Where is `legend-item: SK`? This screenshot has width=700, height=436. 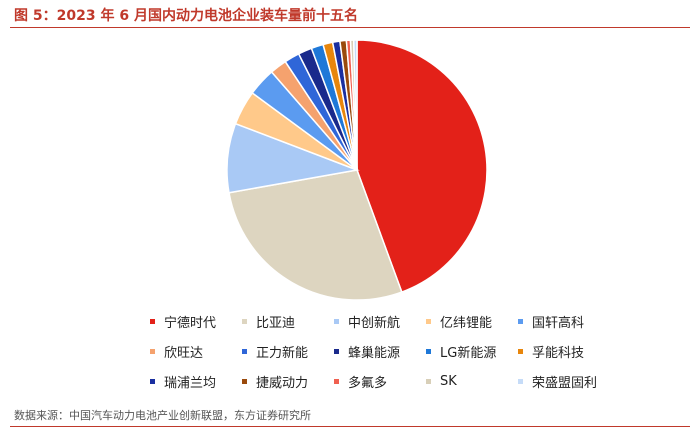
legend-item: SK is located at coordinates (472, 381).